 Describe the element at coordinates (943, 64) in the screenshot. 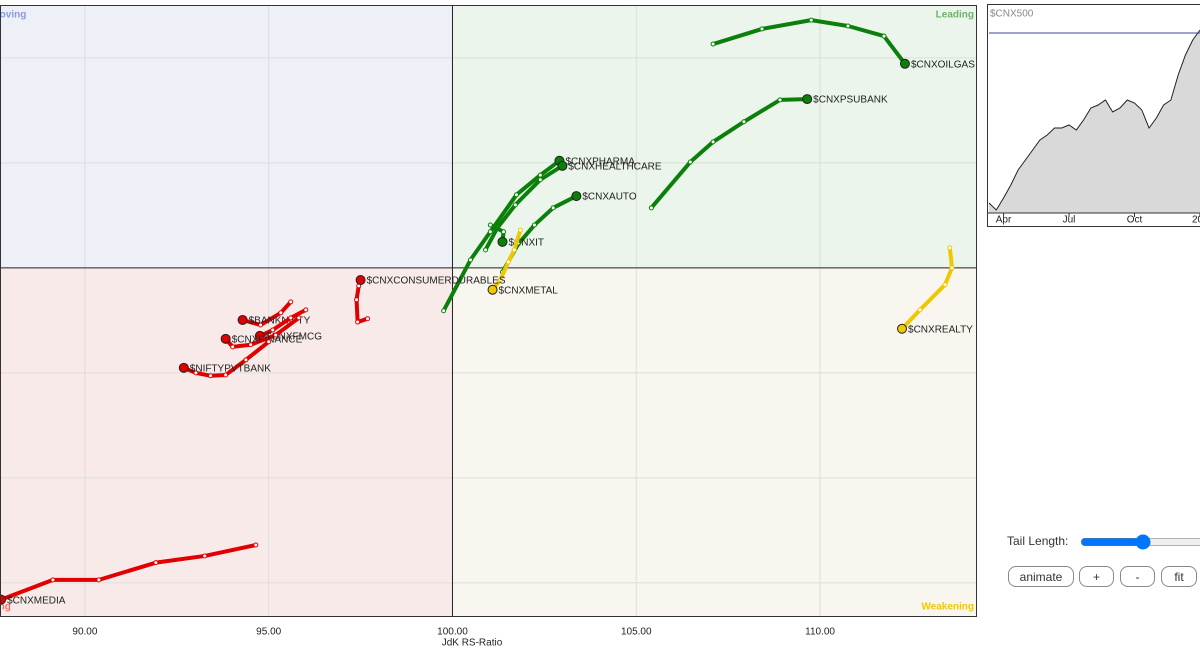

I see `series-label: $CNXOILGAS` at that location.